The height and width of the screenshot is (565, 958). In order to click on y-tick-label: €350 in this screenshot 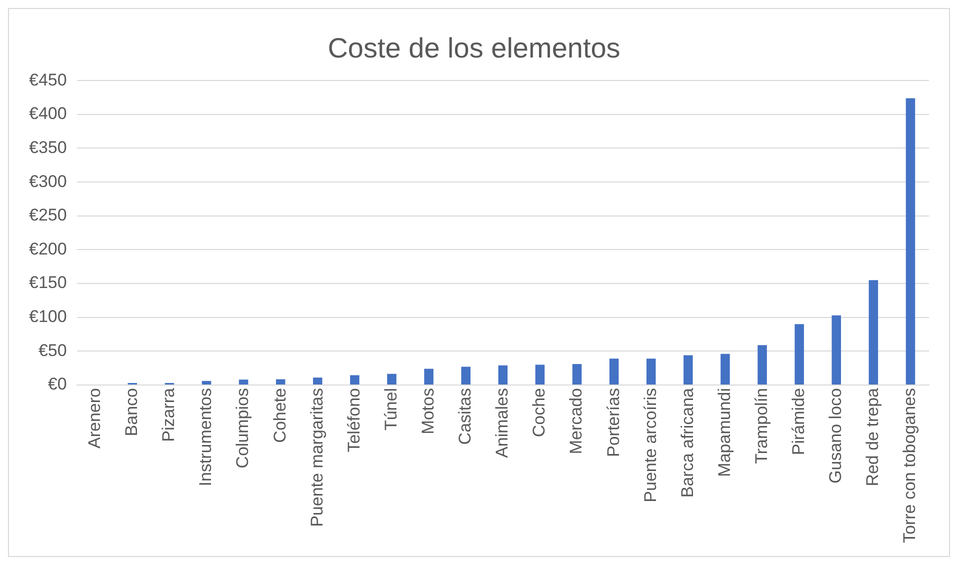, I will do `click(47, 147)`.